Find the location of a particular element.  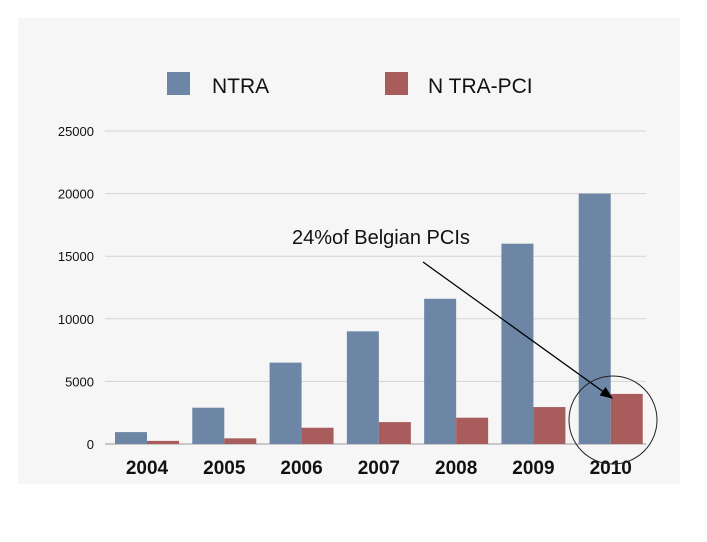

bar-ntra-2005 is located at coordinates (208, 425).